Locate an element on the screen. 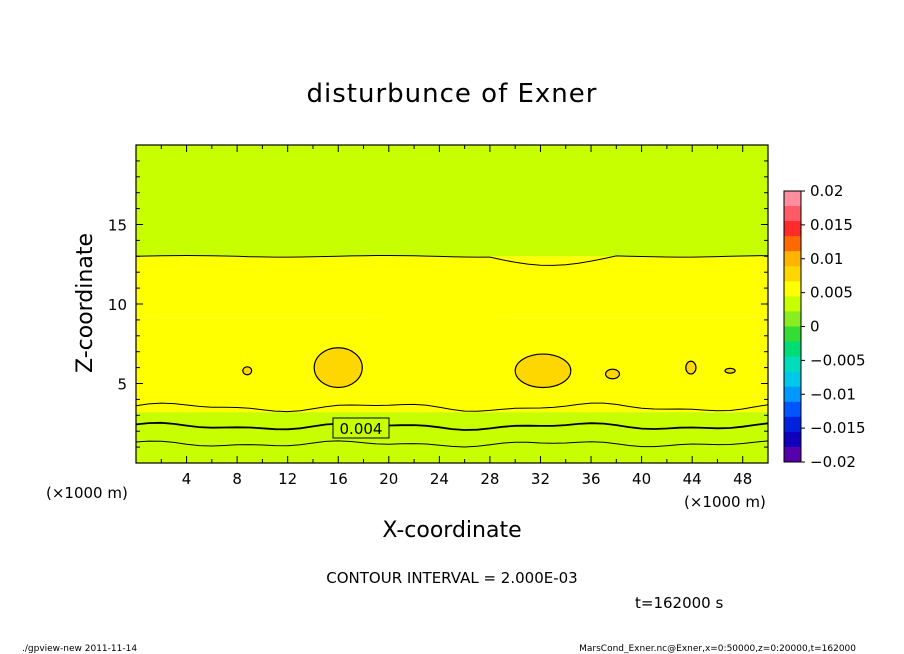  contour-interval-note: CONTOUR INTERVAL = 2.000E-03 is located at coordinates (451, 578).